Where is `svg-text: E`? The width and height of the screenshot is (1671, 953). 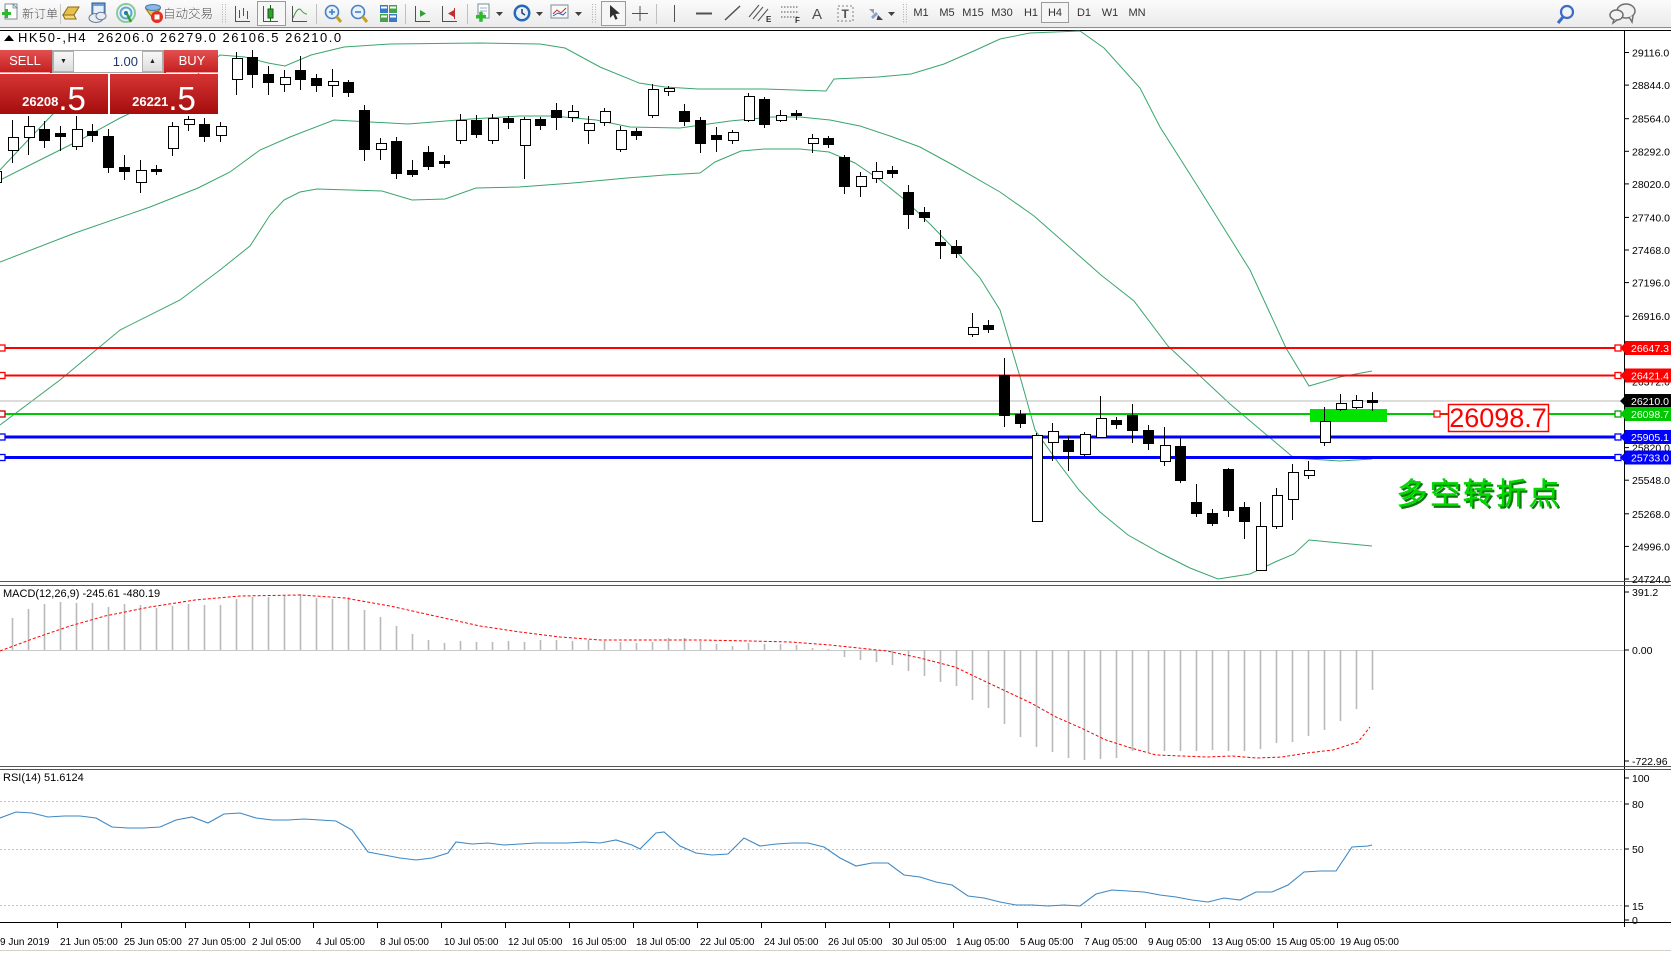 svg-text: E is located at coordinates (769, 19).